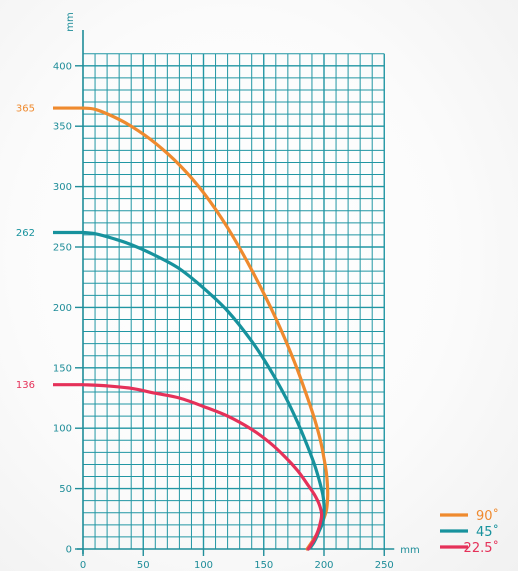 The width and height of the screenshot is (518, 571). What do you see at coordinates (69, 550) in the screenshot?
I see `y-tick-label: 0` at bounding box center [69, 550].